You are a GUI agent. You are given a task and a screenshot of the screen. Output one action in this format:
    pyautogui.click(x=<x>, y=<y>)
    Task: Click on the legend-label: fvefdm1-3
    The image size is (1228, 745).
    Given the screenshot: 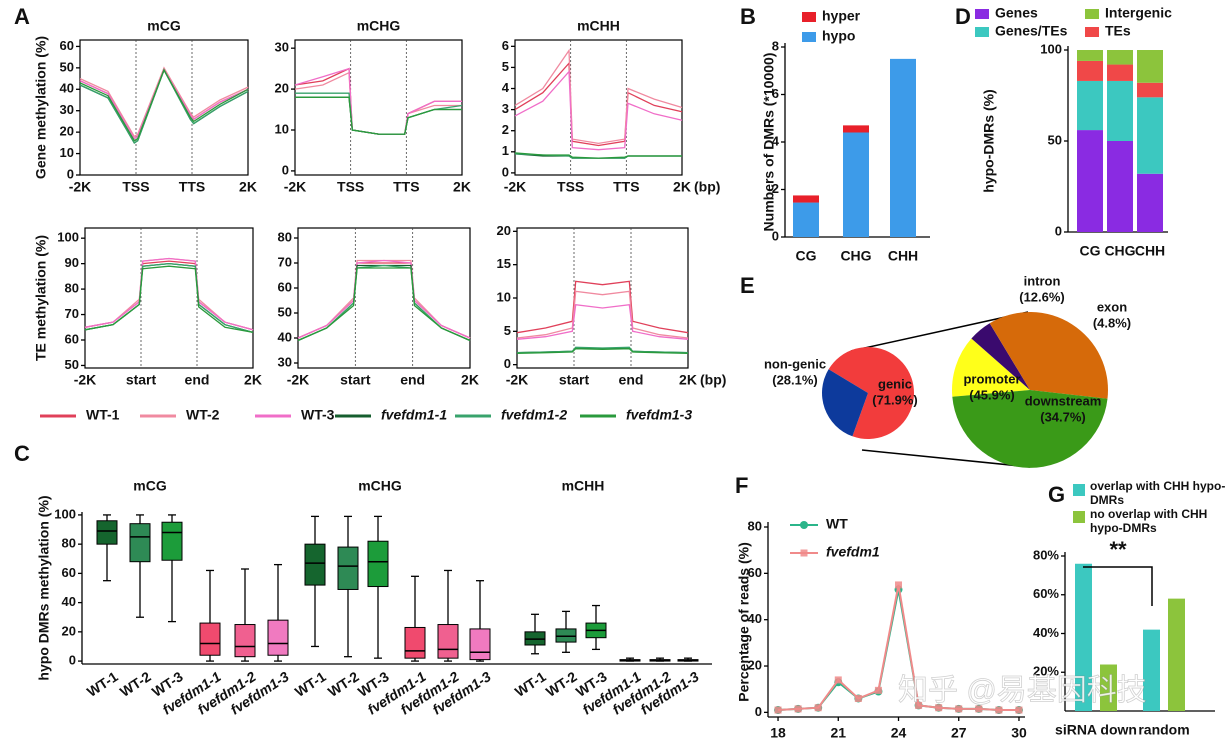 What is the action you would take?
    pyautogui.click(x=659, y=415)
    